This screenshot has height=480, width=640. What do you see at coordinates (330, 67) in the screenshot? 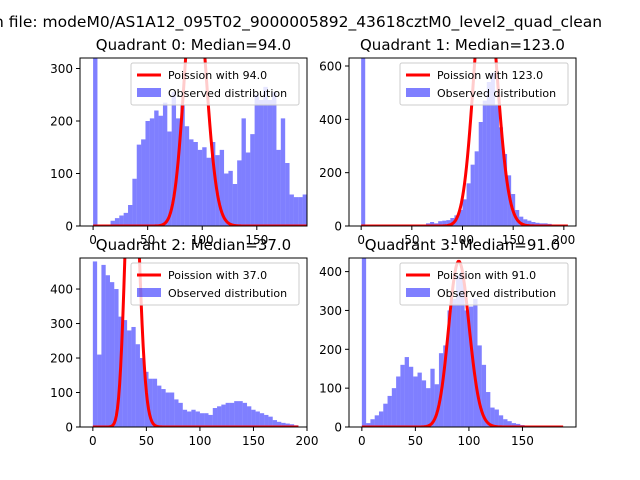
I see `y-tick-label: 600` at bounding box center [330, 67].